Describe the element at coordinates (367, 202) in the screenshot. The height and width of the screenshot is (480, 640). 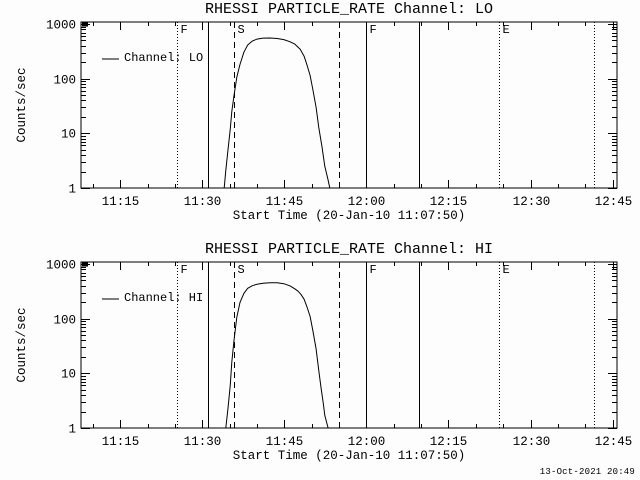
I see `plot-1-x-tick-label: 12:00` at that location.